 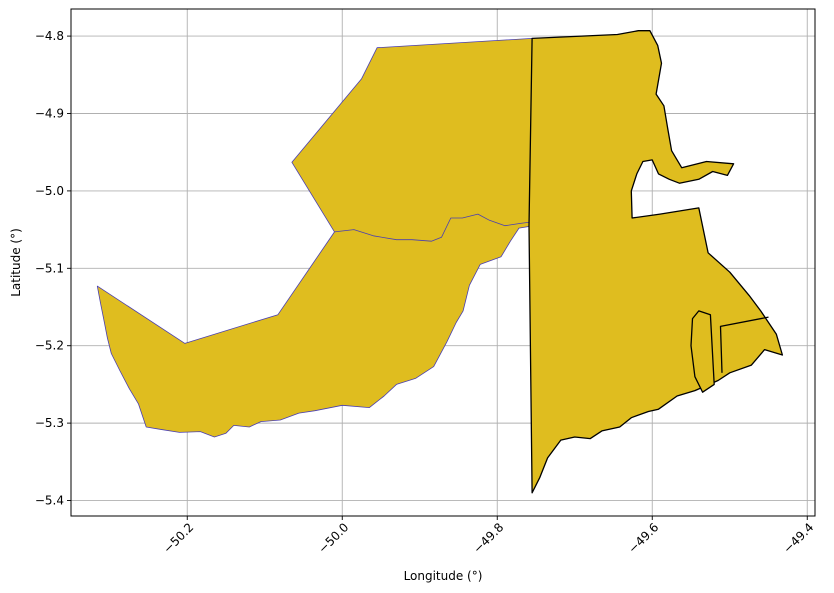 What do you see at coordinates (49, 268) in the screenshot?
I see `y-tick-label: −5.1` at bounding box center [49, 268].